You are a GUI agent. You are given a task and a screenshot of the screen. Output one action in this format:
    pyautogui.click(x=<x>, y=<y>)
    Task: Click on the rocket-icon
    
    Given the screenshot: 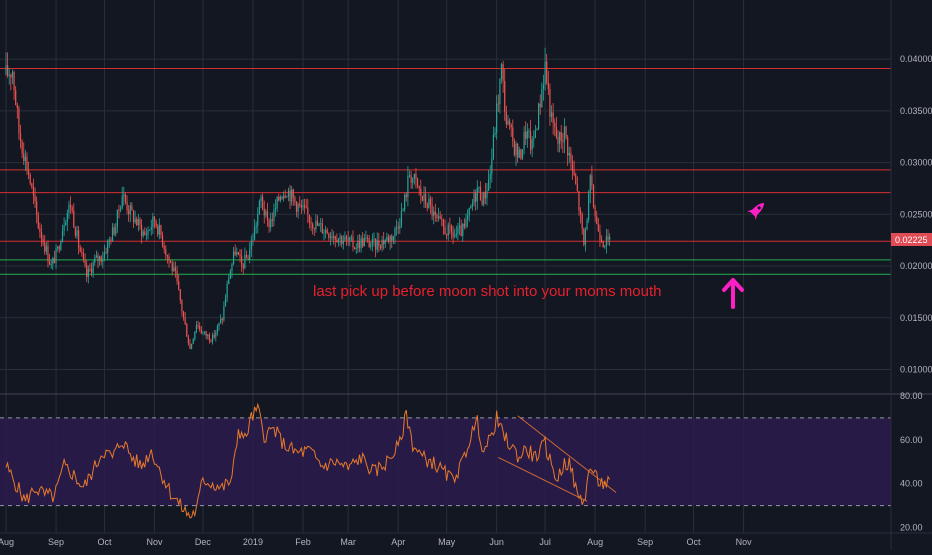 What is the action you would take?
    pyautogui.click(x=757, y=209)
    